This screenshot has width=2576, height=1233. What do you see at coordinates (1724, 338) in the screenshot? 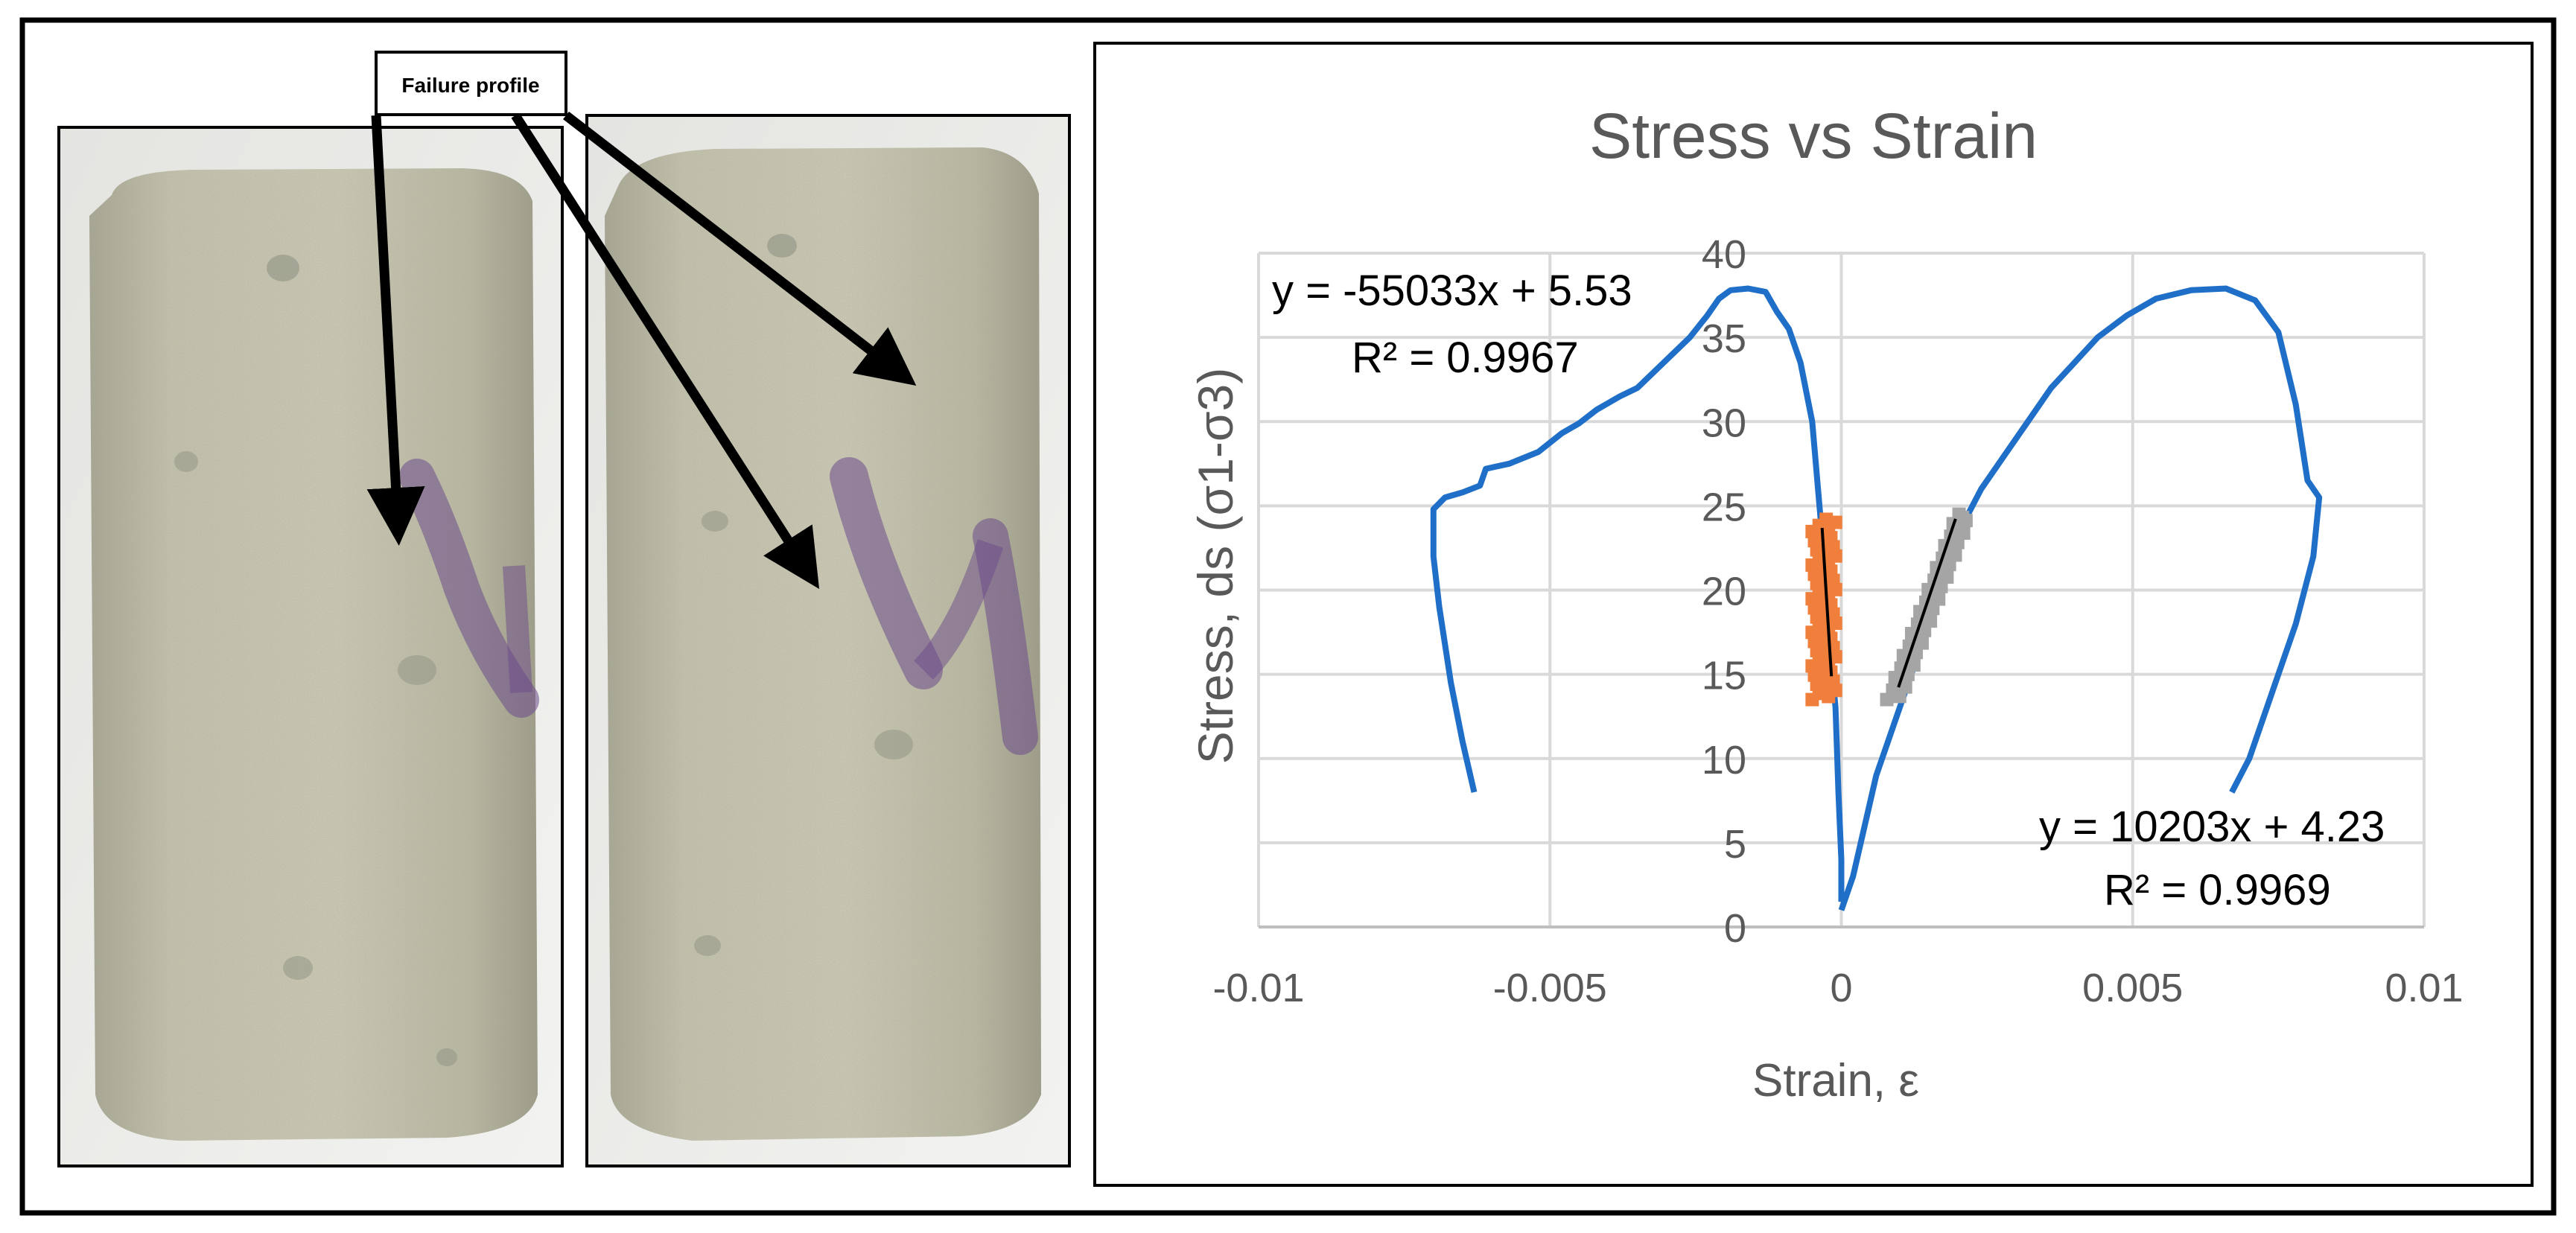
I see `y-tick-label: 35` at bounding box center [1724, 338].